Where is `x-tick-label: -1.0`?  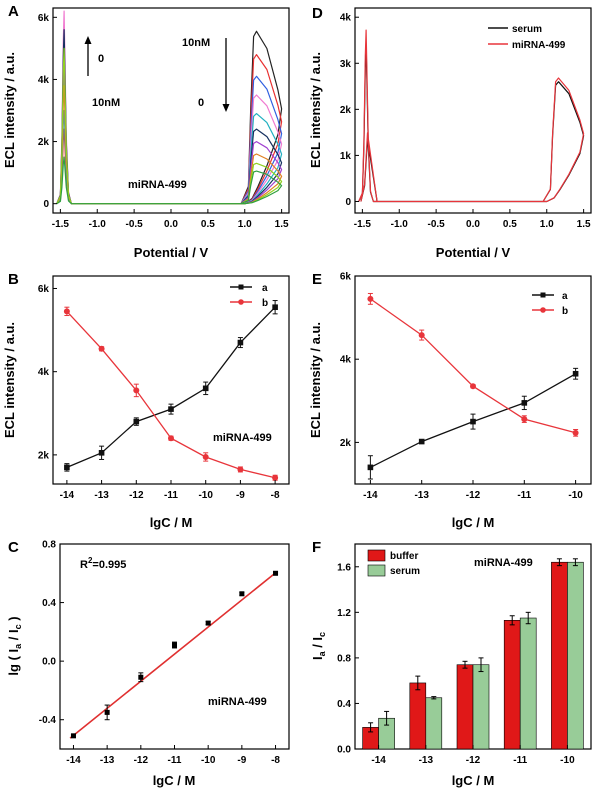
x-tick-label: -1.0 is located at coordinates (400, 224).